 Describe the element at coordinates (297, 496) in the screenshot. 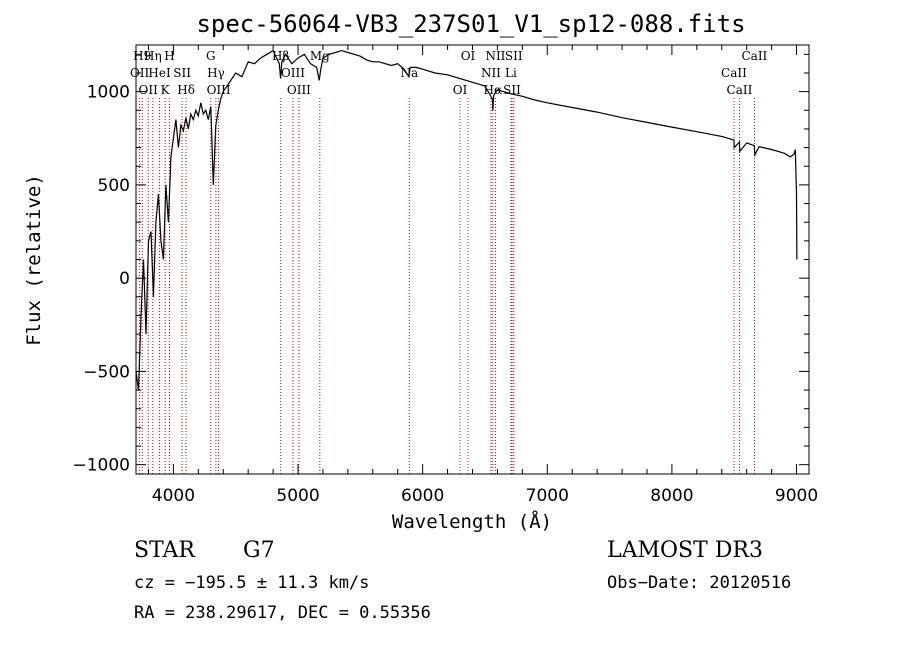

I see `x-tick-label-5000: 5000` at that location.